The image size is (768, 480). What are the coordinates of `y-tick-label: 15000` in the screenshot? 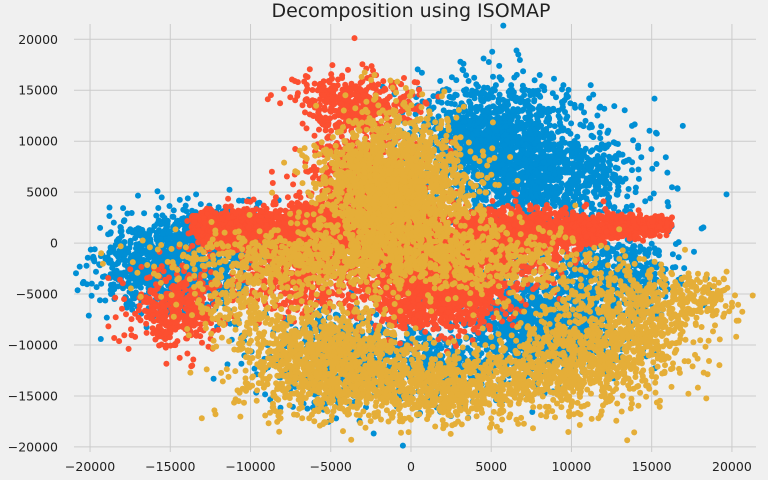 It's located at (38, 90).